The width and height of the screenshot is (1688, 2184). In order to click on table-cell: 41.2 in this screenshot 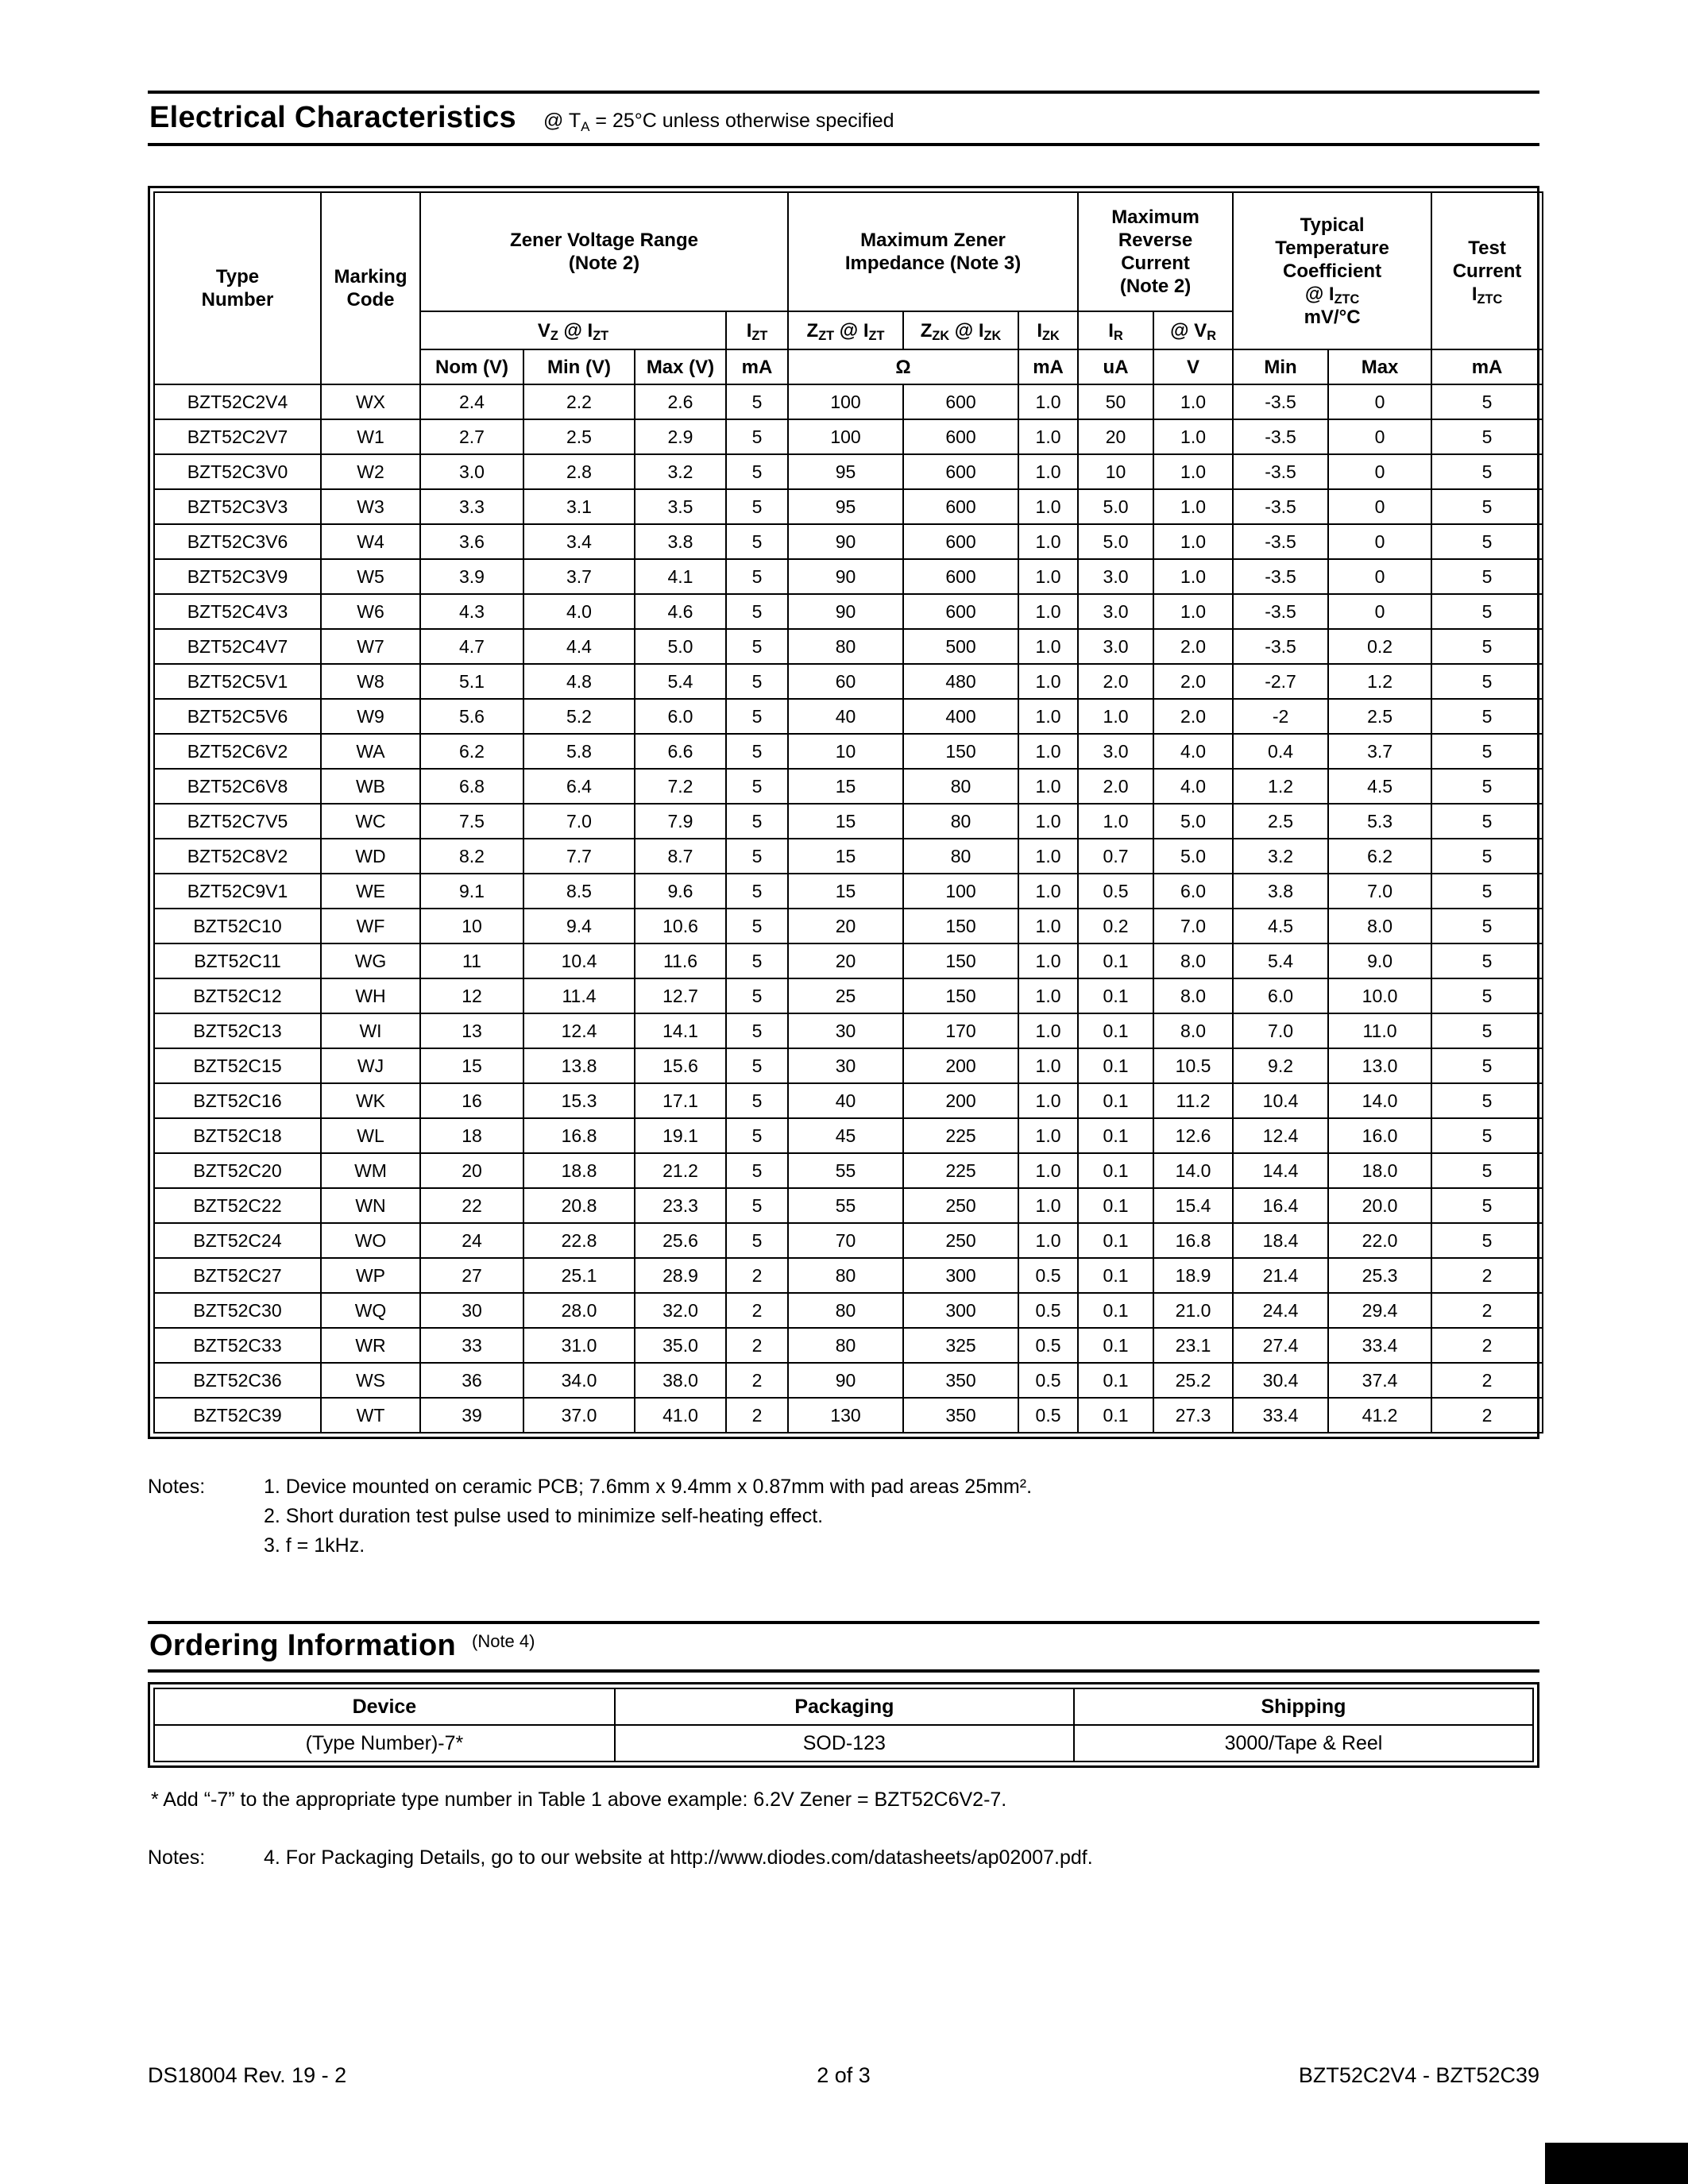, I will do `click(1380, 1415)`.